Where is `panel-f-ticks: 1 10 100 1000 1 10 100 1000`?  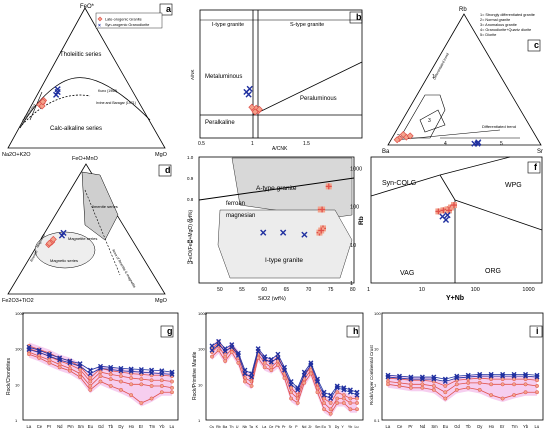 panel-f-ticks: 1 10 100 1000 1 10 100 1000 is located at coordinates (442, 229).